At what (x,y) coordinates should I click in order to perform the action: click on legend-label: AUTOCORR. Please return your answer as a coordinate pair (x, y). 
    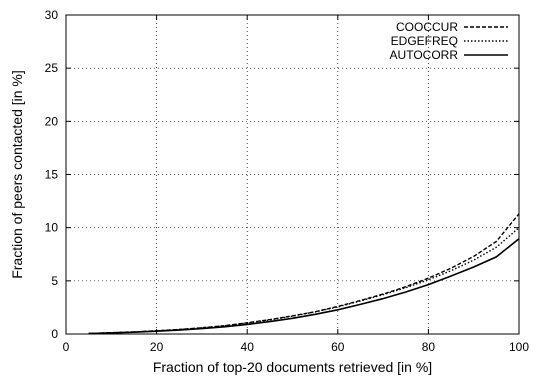
    Looking at the image, I should click on (424, 55).